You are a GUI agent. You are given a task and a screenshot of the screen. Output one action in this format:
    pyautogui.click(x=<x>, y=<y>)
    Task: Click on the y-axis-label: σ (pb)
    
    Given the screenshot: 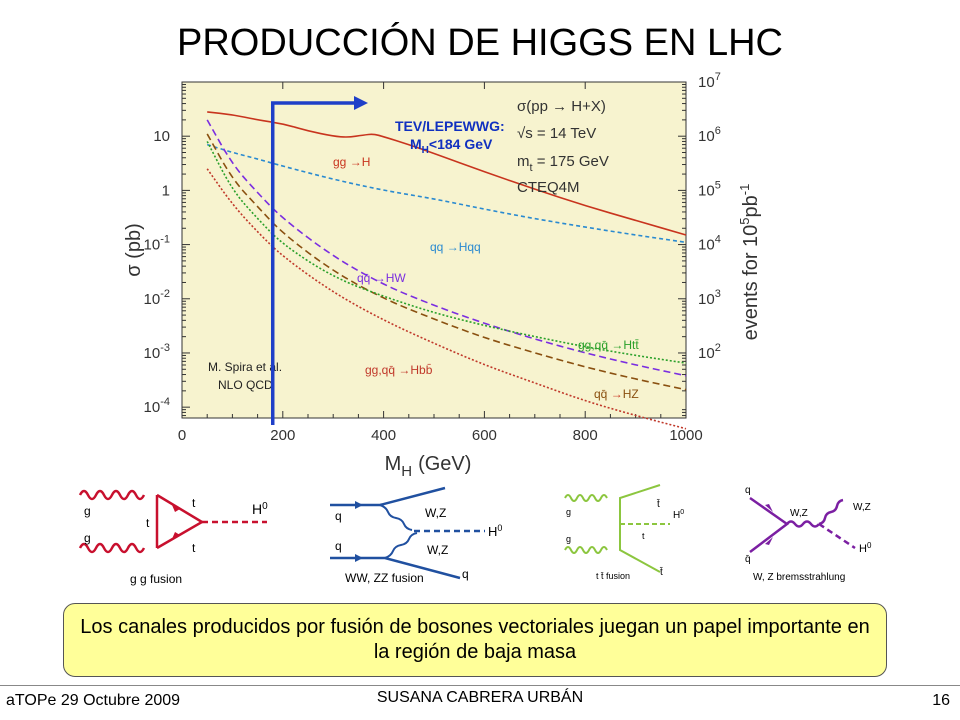 What is the action you would take?
    pyautogui.click(x=134, y=249)
    